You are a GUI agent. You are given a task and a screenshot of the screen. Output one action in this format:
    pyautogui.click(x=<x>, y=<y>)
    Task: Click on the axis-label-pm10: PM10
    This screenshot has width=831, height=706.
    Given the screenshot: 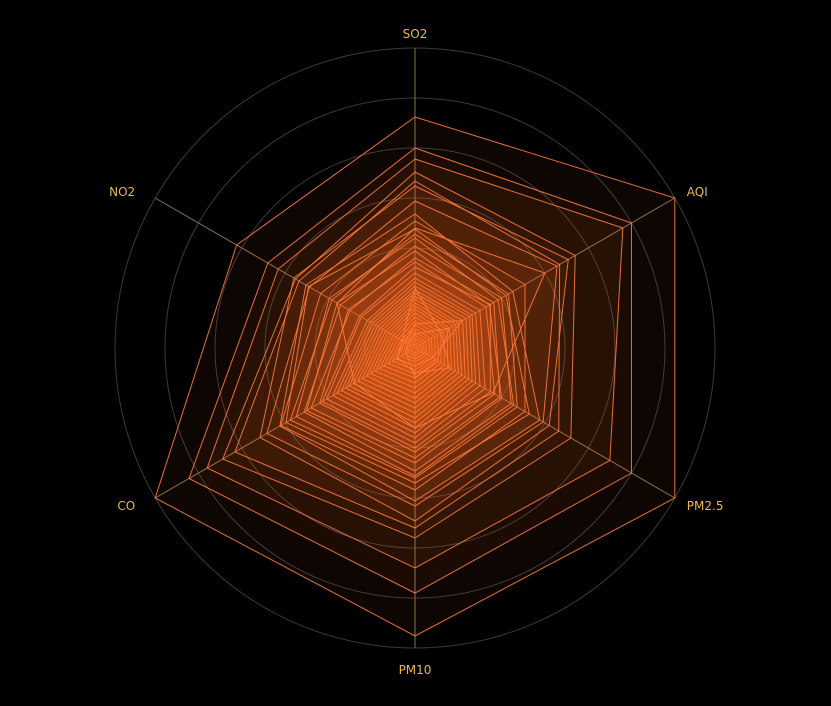 What is the action you would take?
    pyautogui.click(x=415, y=670)
    